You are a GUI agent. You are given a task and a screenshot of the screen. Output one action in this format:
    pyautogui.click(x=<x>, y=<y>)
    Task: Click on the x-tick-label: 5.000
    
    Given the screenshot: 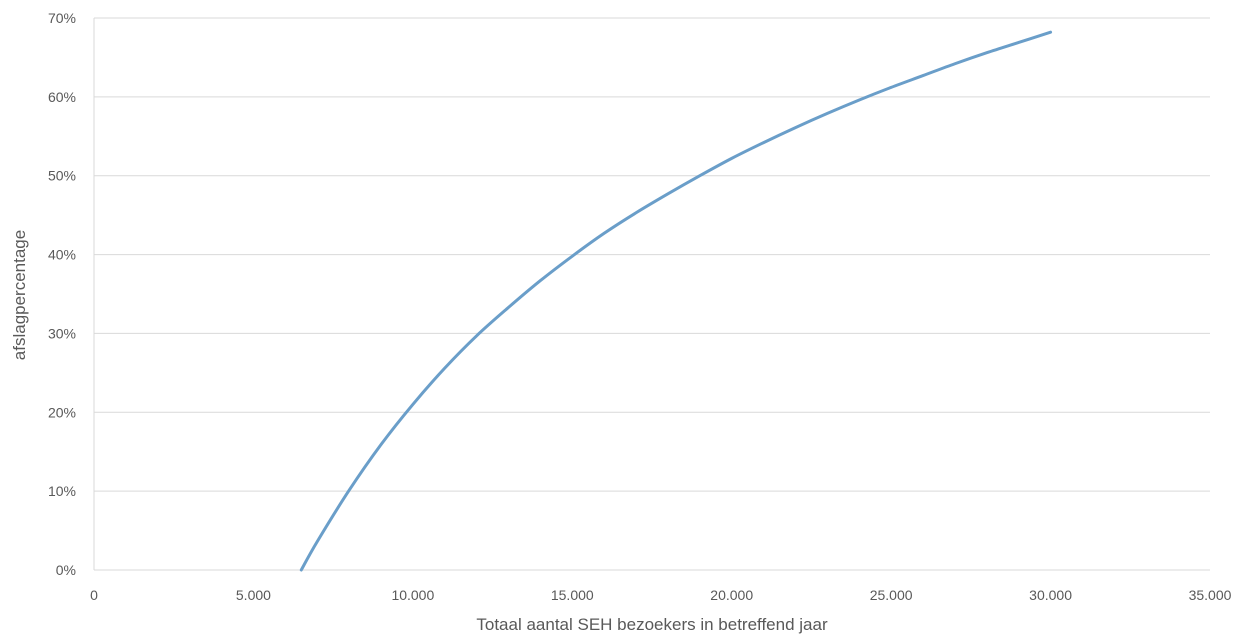 What is the action you would take?
    pyautogui.click(x=253, y=595)
    